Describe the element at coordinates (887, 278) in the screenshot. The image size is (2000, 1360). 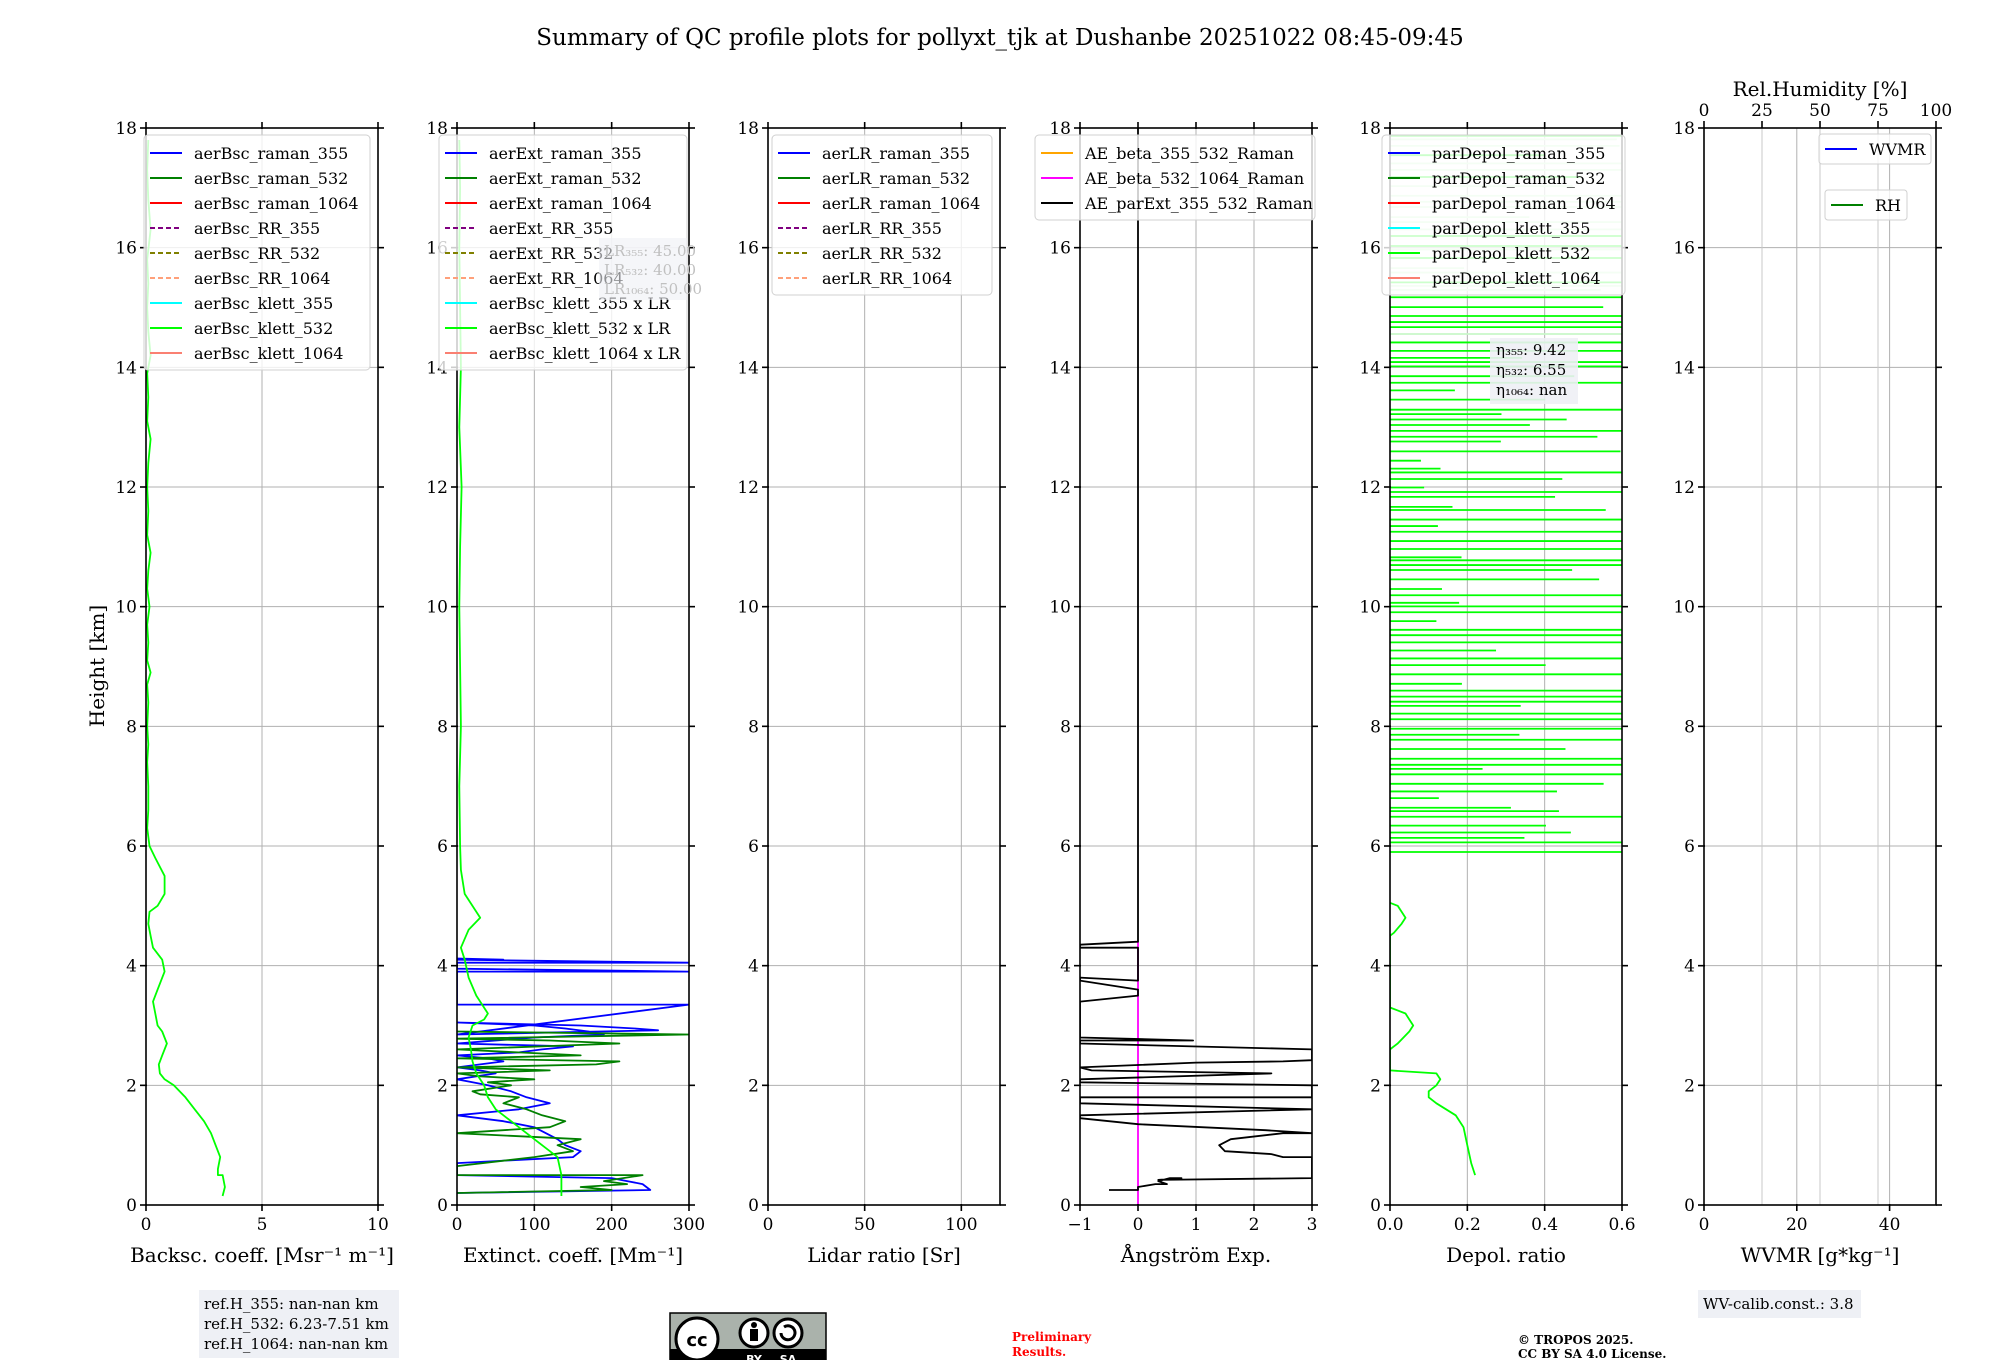
I see `legend-label: aerLR_RR_1064` at that location.